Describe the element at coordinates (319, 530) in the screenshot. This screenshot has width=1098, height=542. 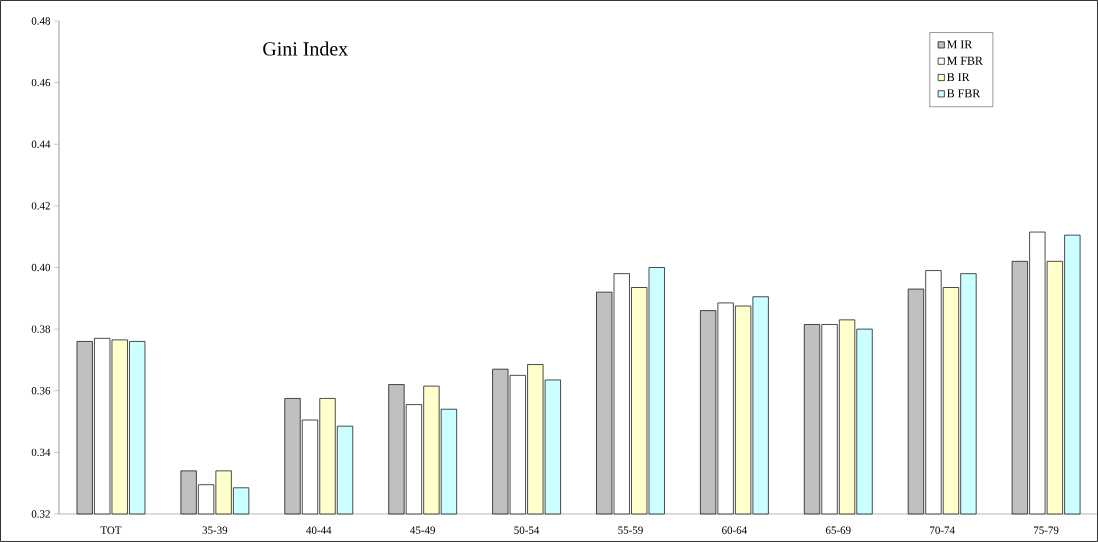
I see `x-tick-label: 40-44` at that location.